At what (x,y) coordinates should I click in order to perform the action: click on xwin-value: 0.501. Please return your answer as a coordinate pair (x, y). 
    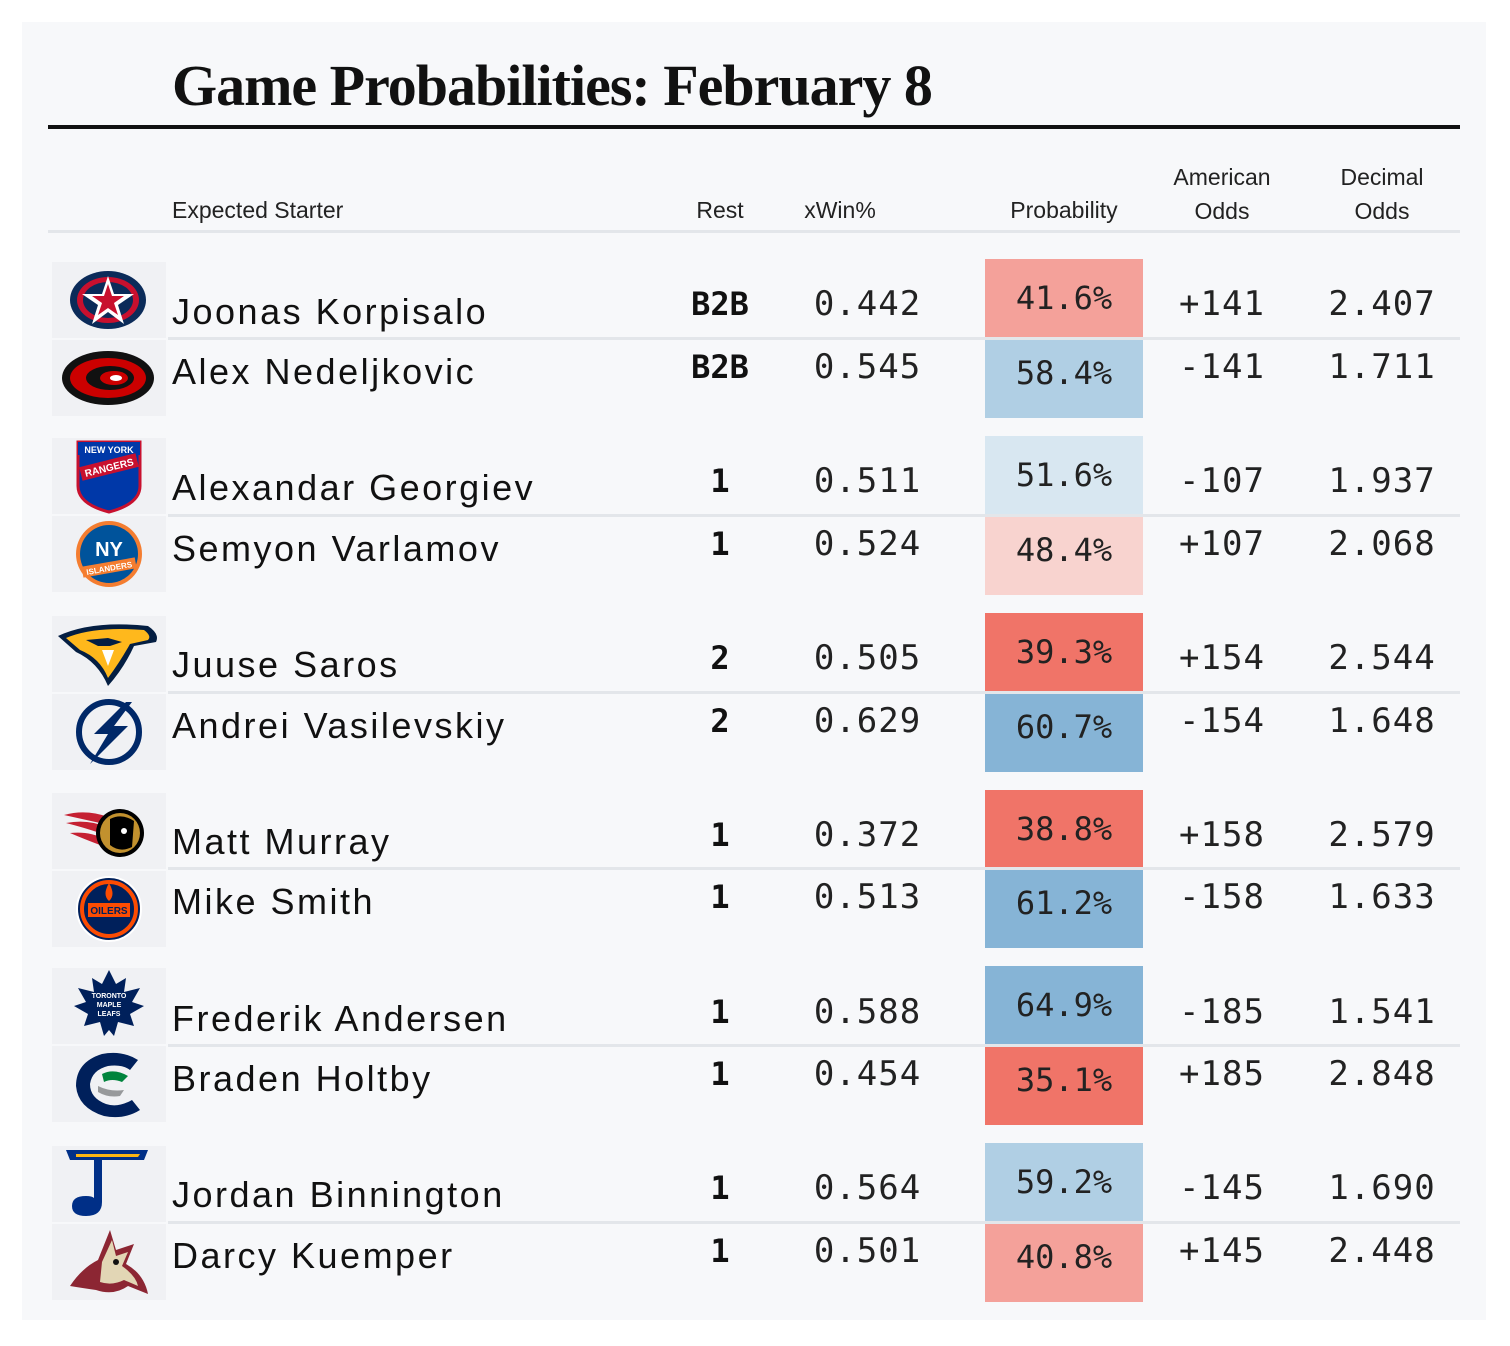
    Looking at the image, I should click on (867, 1251).